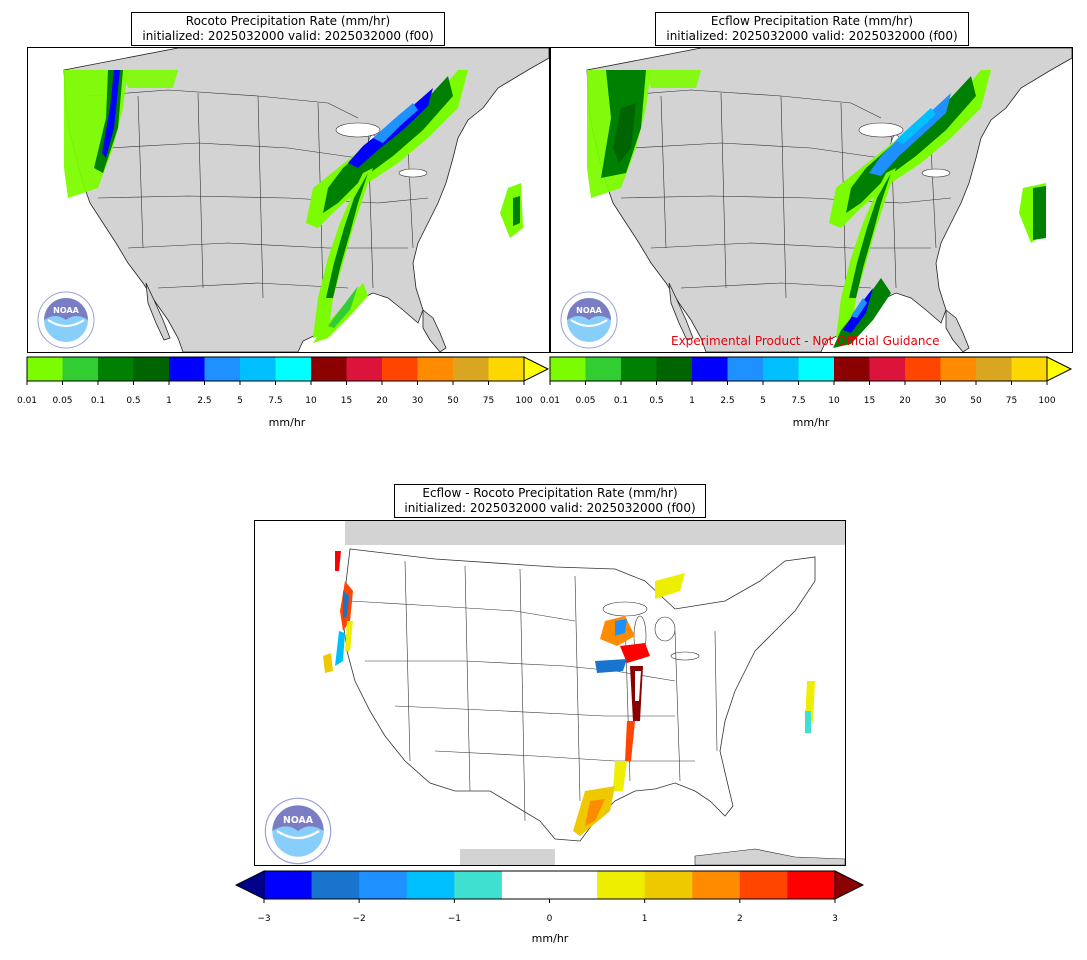 This screenshot has width=1087, height=960. Describe the element at coordinates (387, 206) in the screenshot. I see `precip-field-central` at that location.